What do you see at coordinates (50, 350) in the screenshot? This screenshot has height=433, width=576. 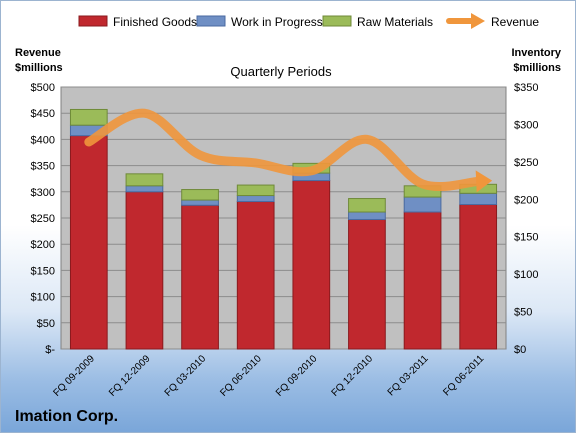 I see `left-tick-label: $-` at bounding box center [50, 350].